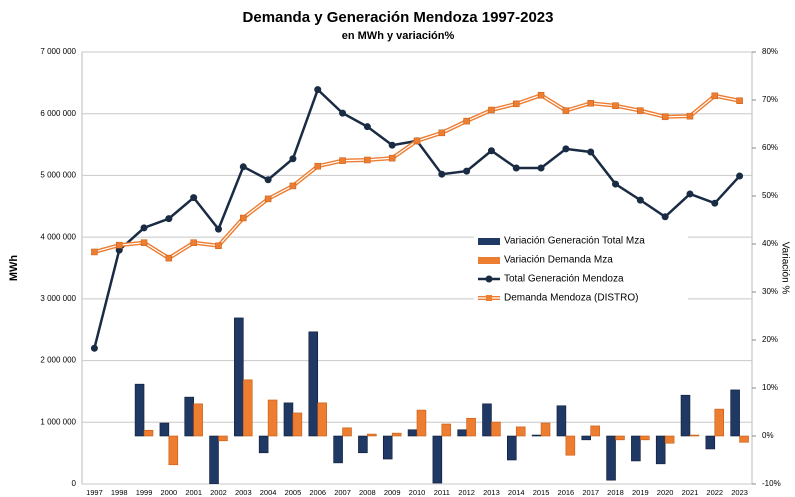 The height and width of the screenshot is (497, 795). Describe the element at coordinates (392, 492) in the screenshot. I see `x-tick-label: 2009` at that location.